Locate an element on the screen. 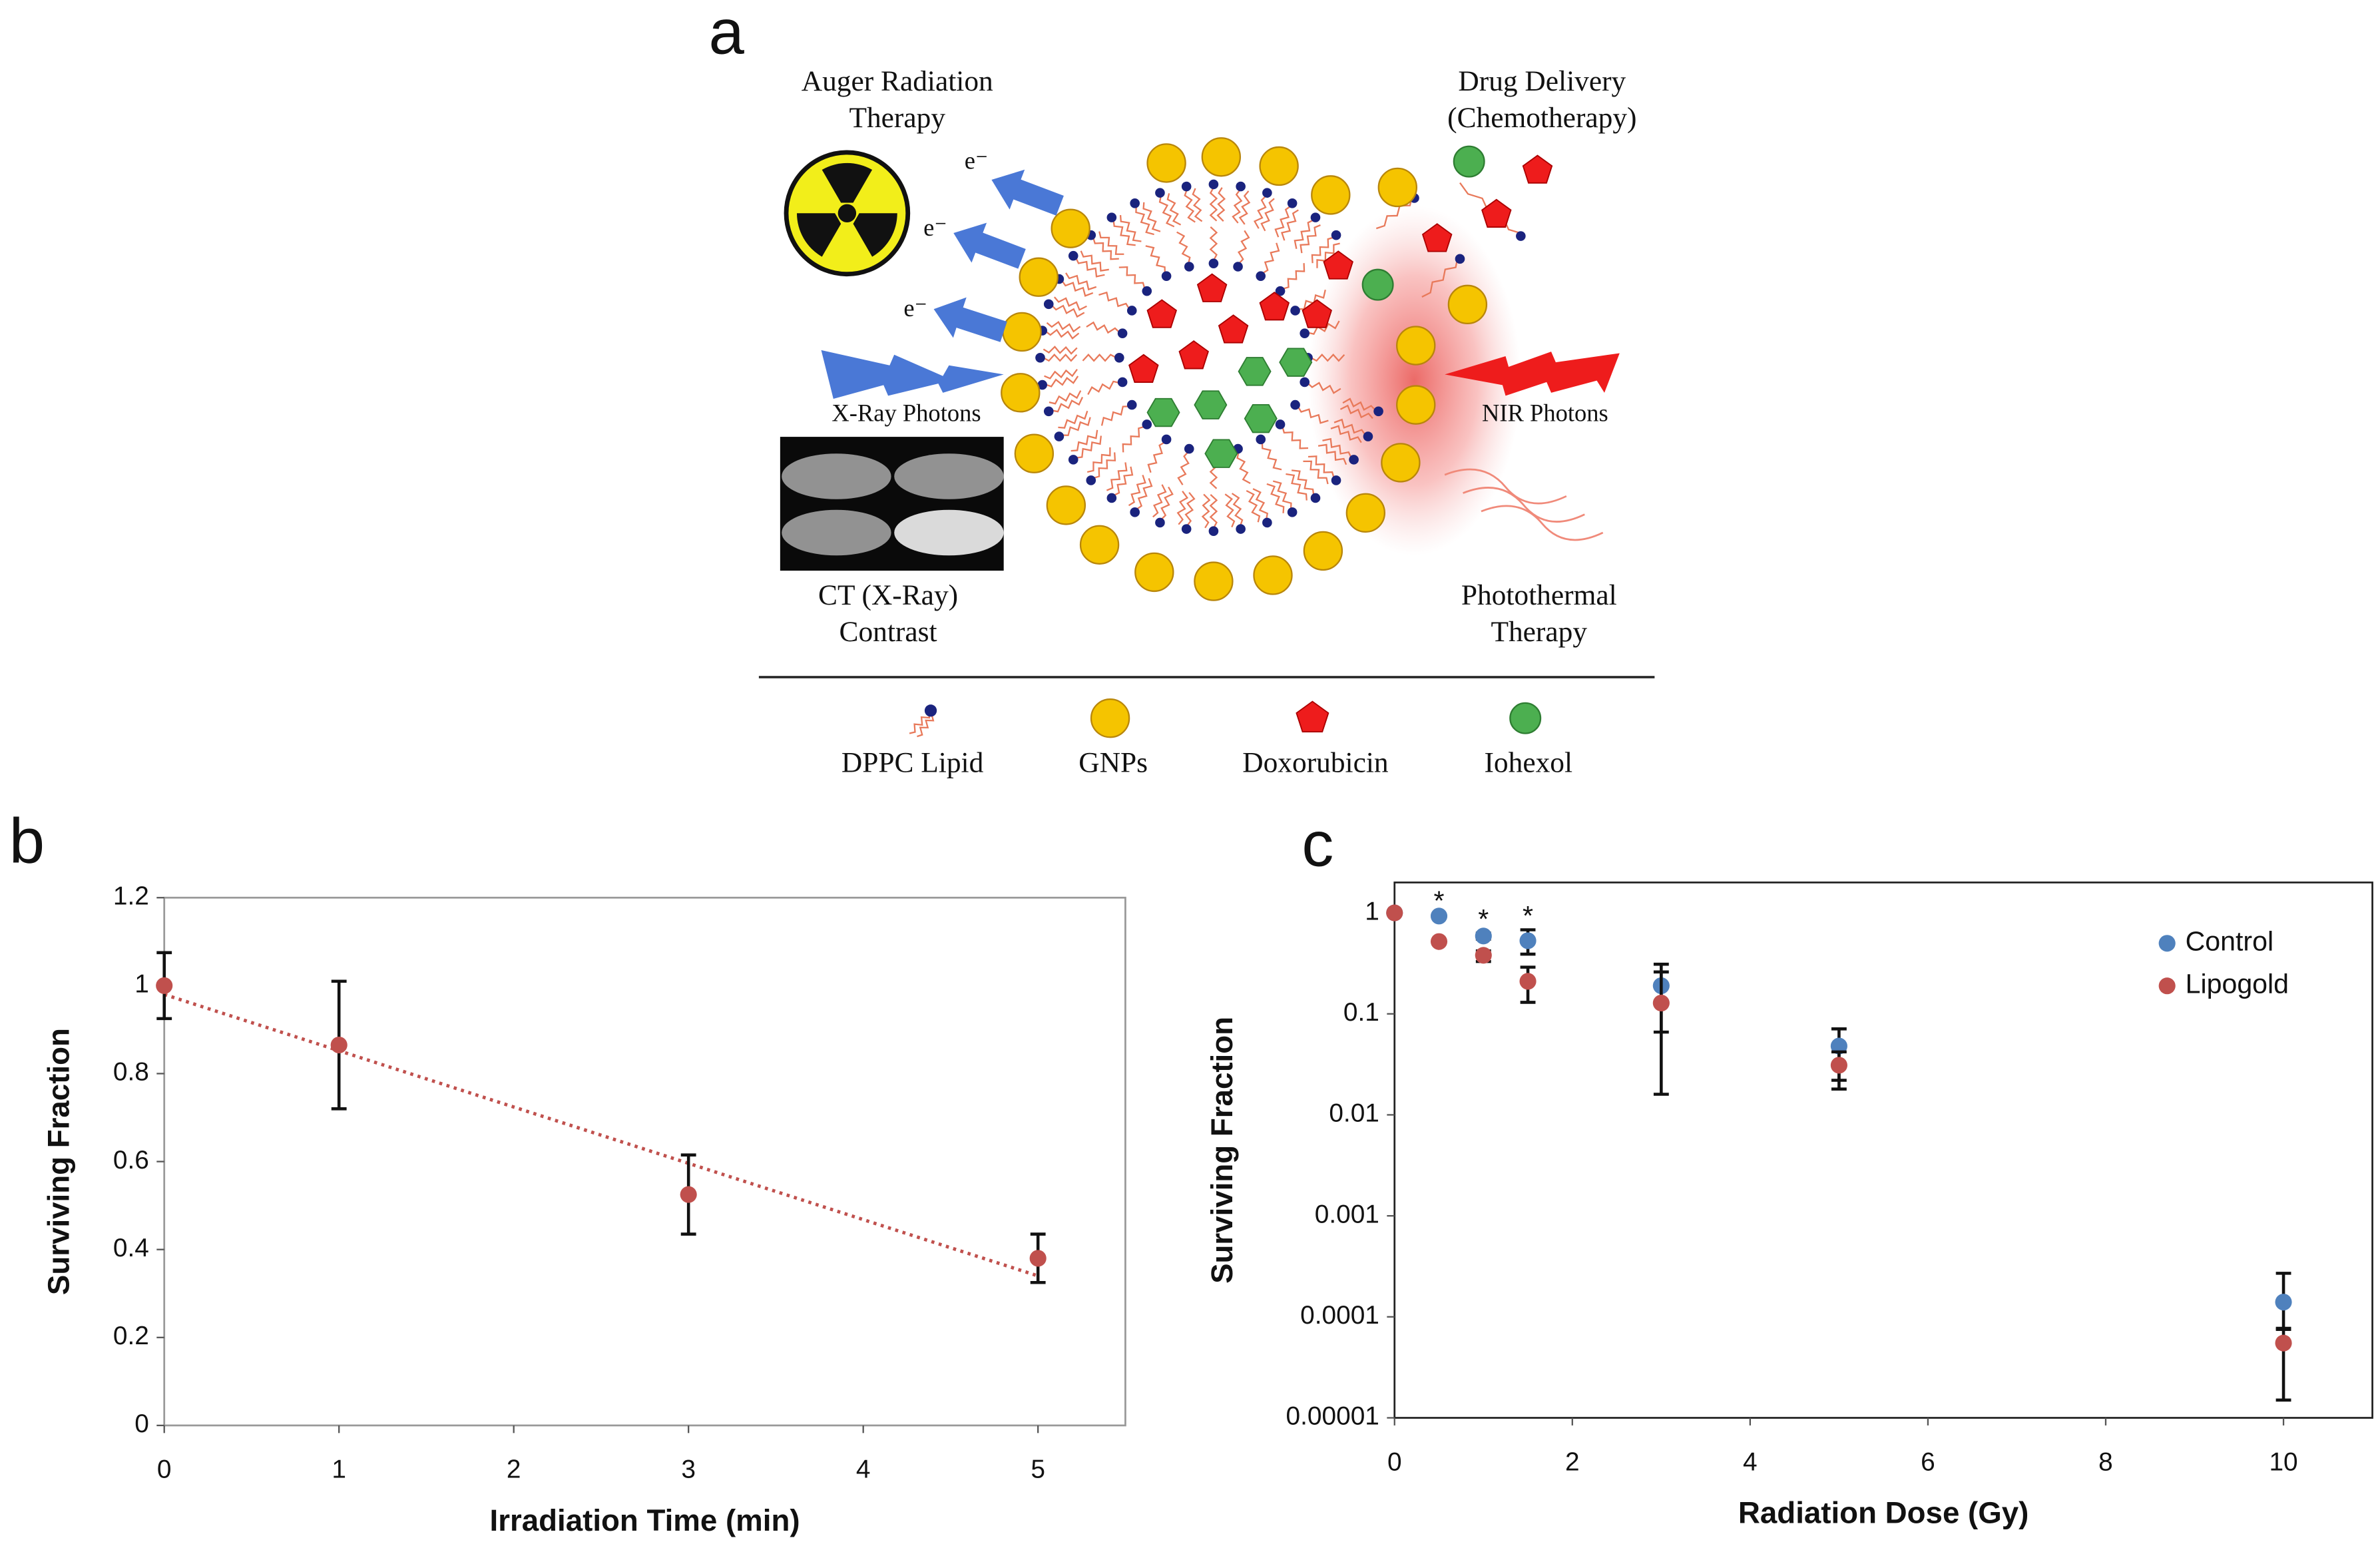  legend-lipid-head is located at coordinates (930, 710).